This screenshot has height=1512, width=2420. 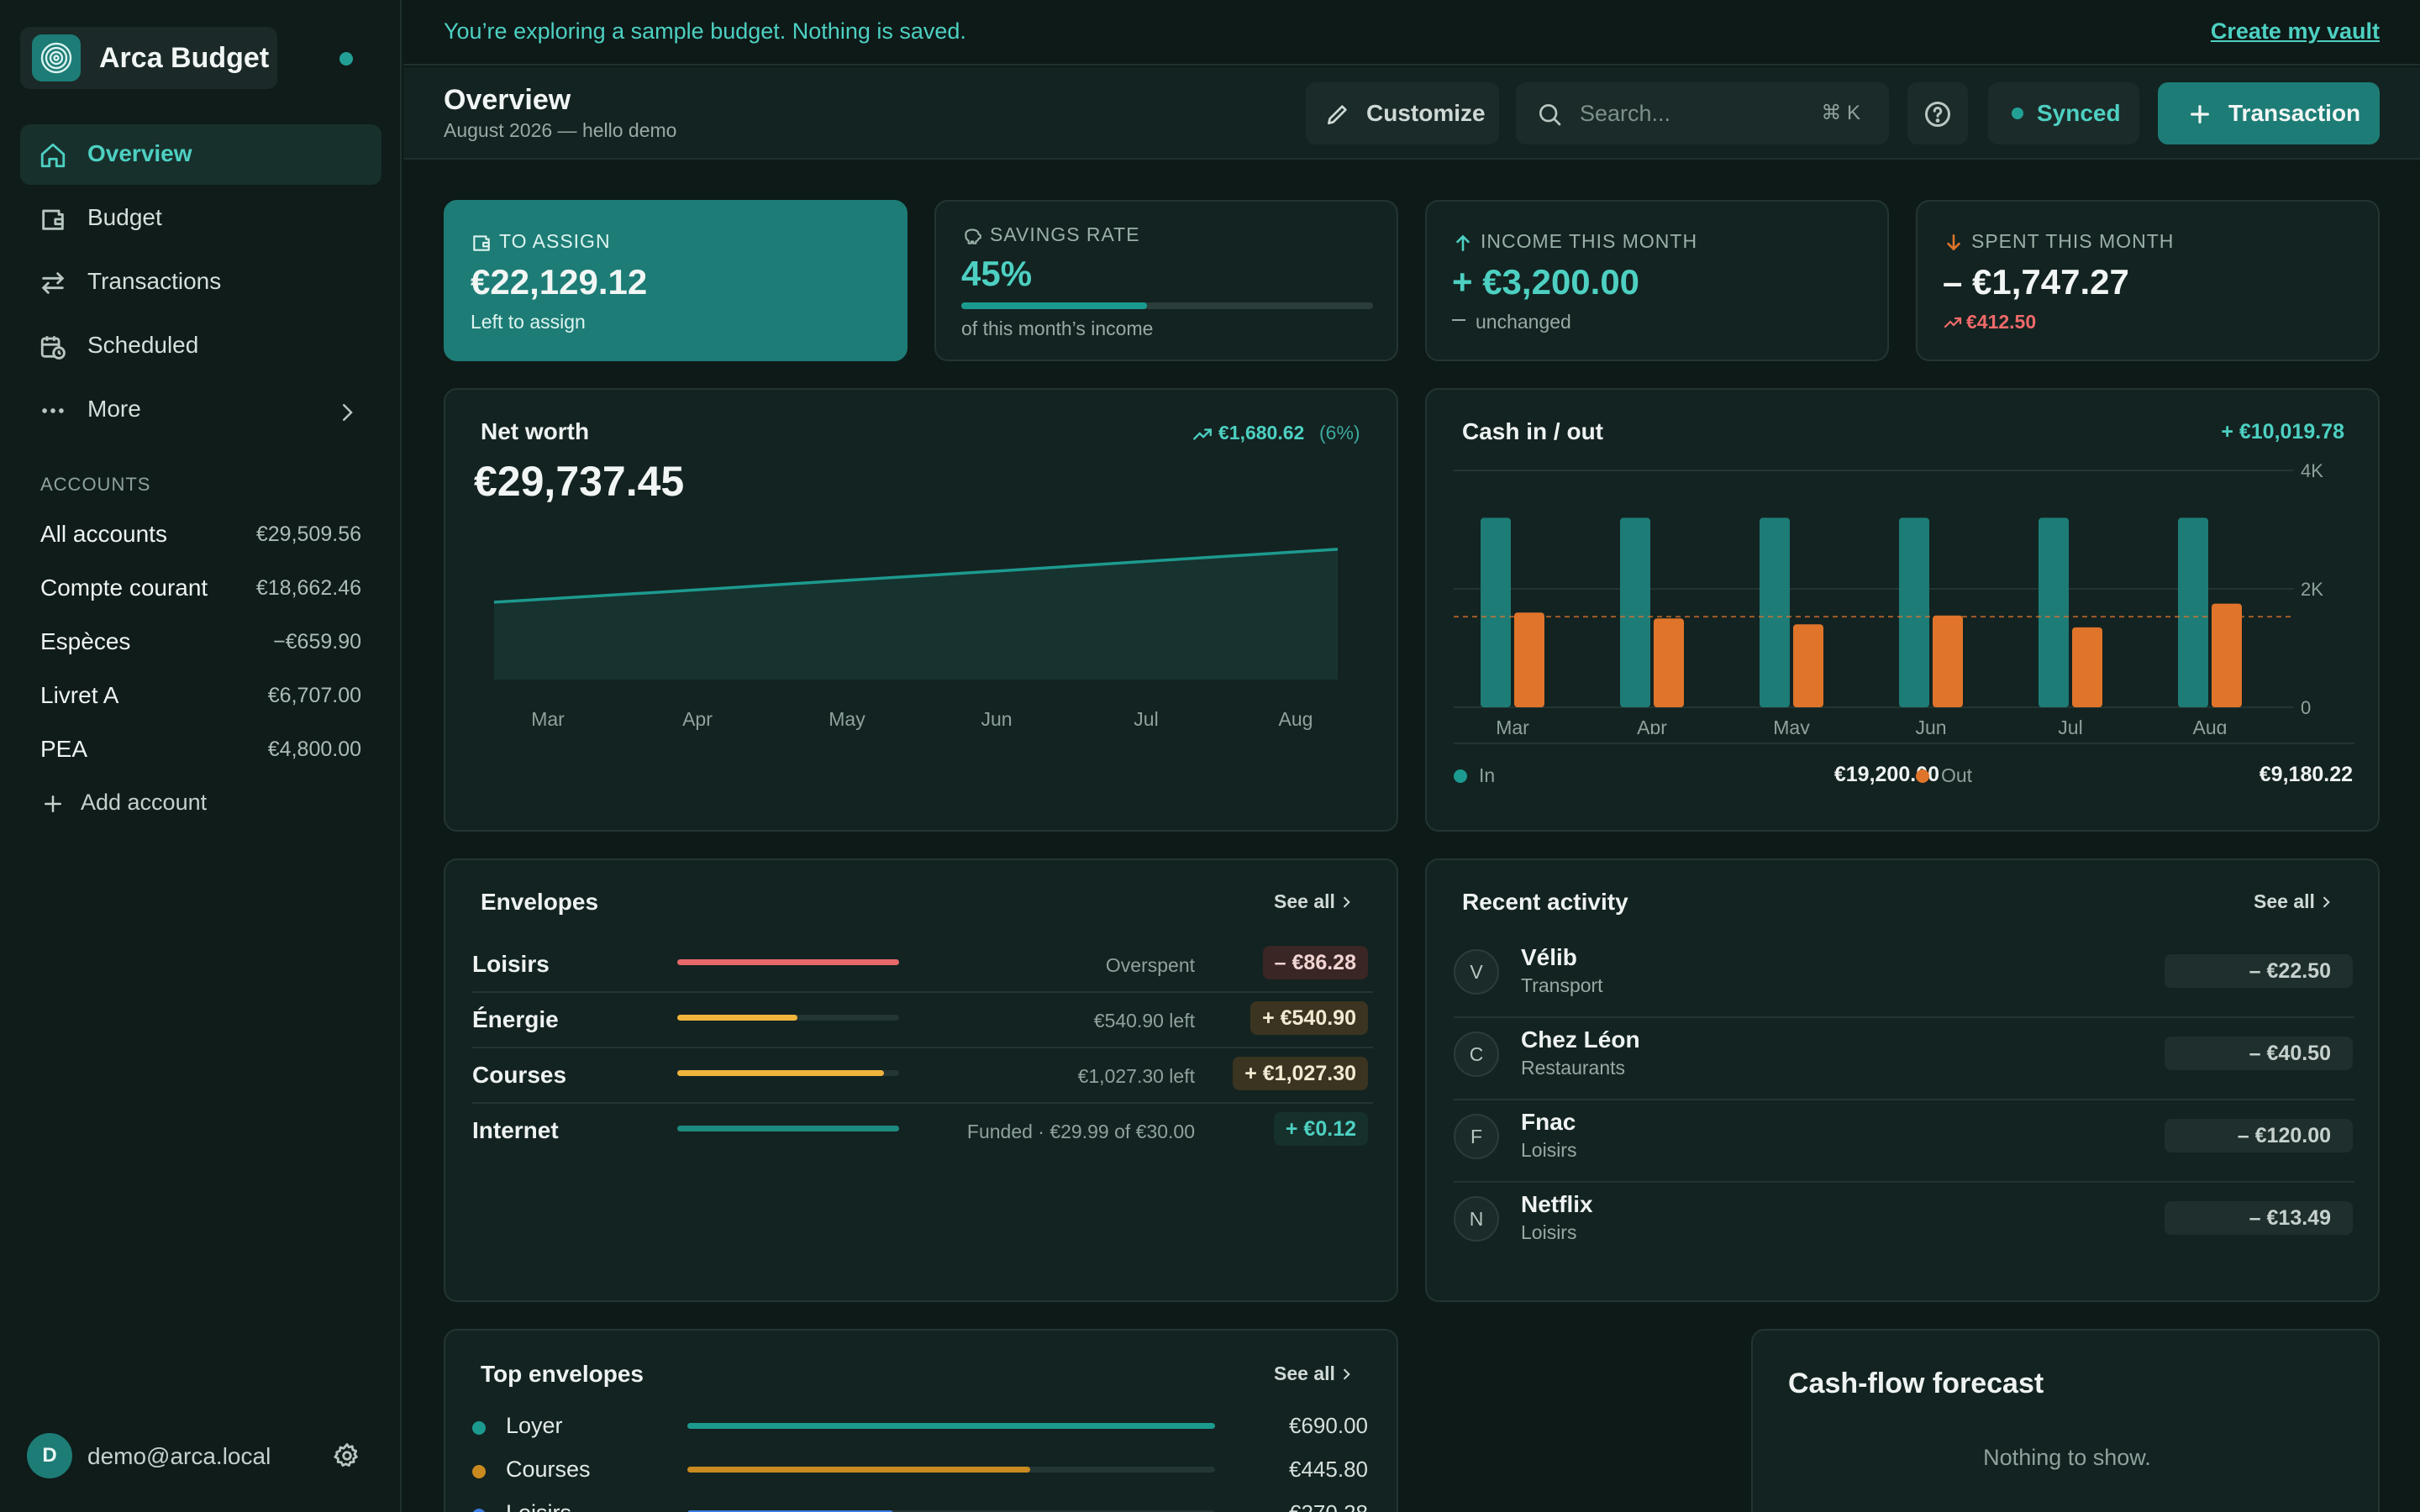 I want to click on envelope-amount: €270.28, so click(x=1328, y=1506).